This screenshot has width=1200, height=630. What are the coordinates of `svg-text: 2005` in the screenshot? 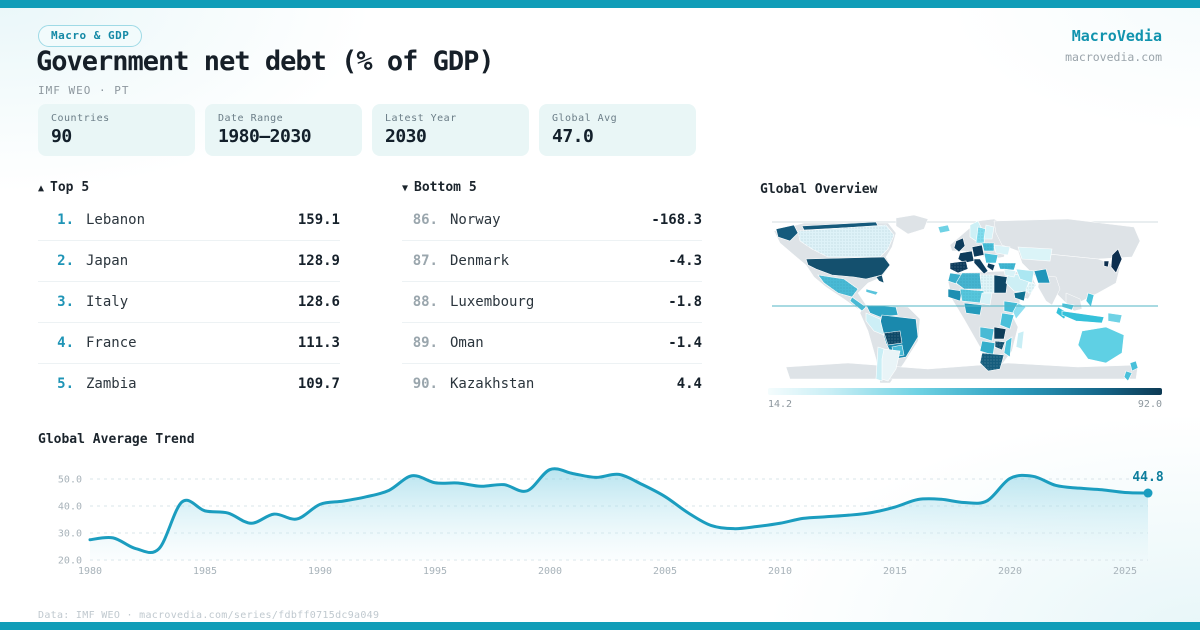 It's located at (665, 571).